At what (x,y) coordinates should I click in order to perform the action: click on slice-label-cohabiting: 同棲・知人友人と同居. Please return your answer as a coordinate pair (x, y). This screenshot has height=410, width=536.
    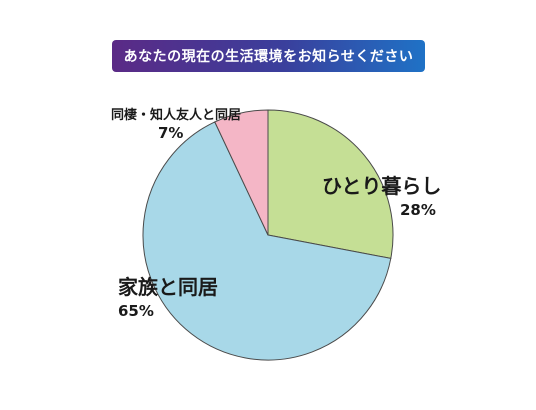
    Looking at the image, I should click on (176, 115).